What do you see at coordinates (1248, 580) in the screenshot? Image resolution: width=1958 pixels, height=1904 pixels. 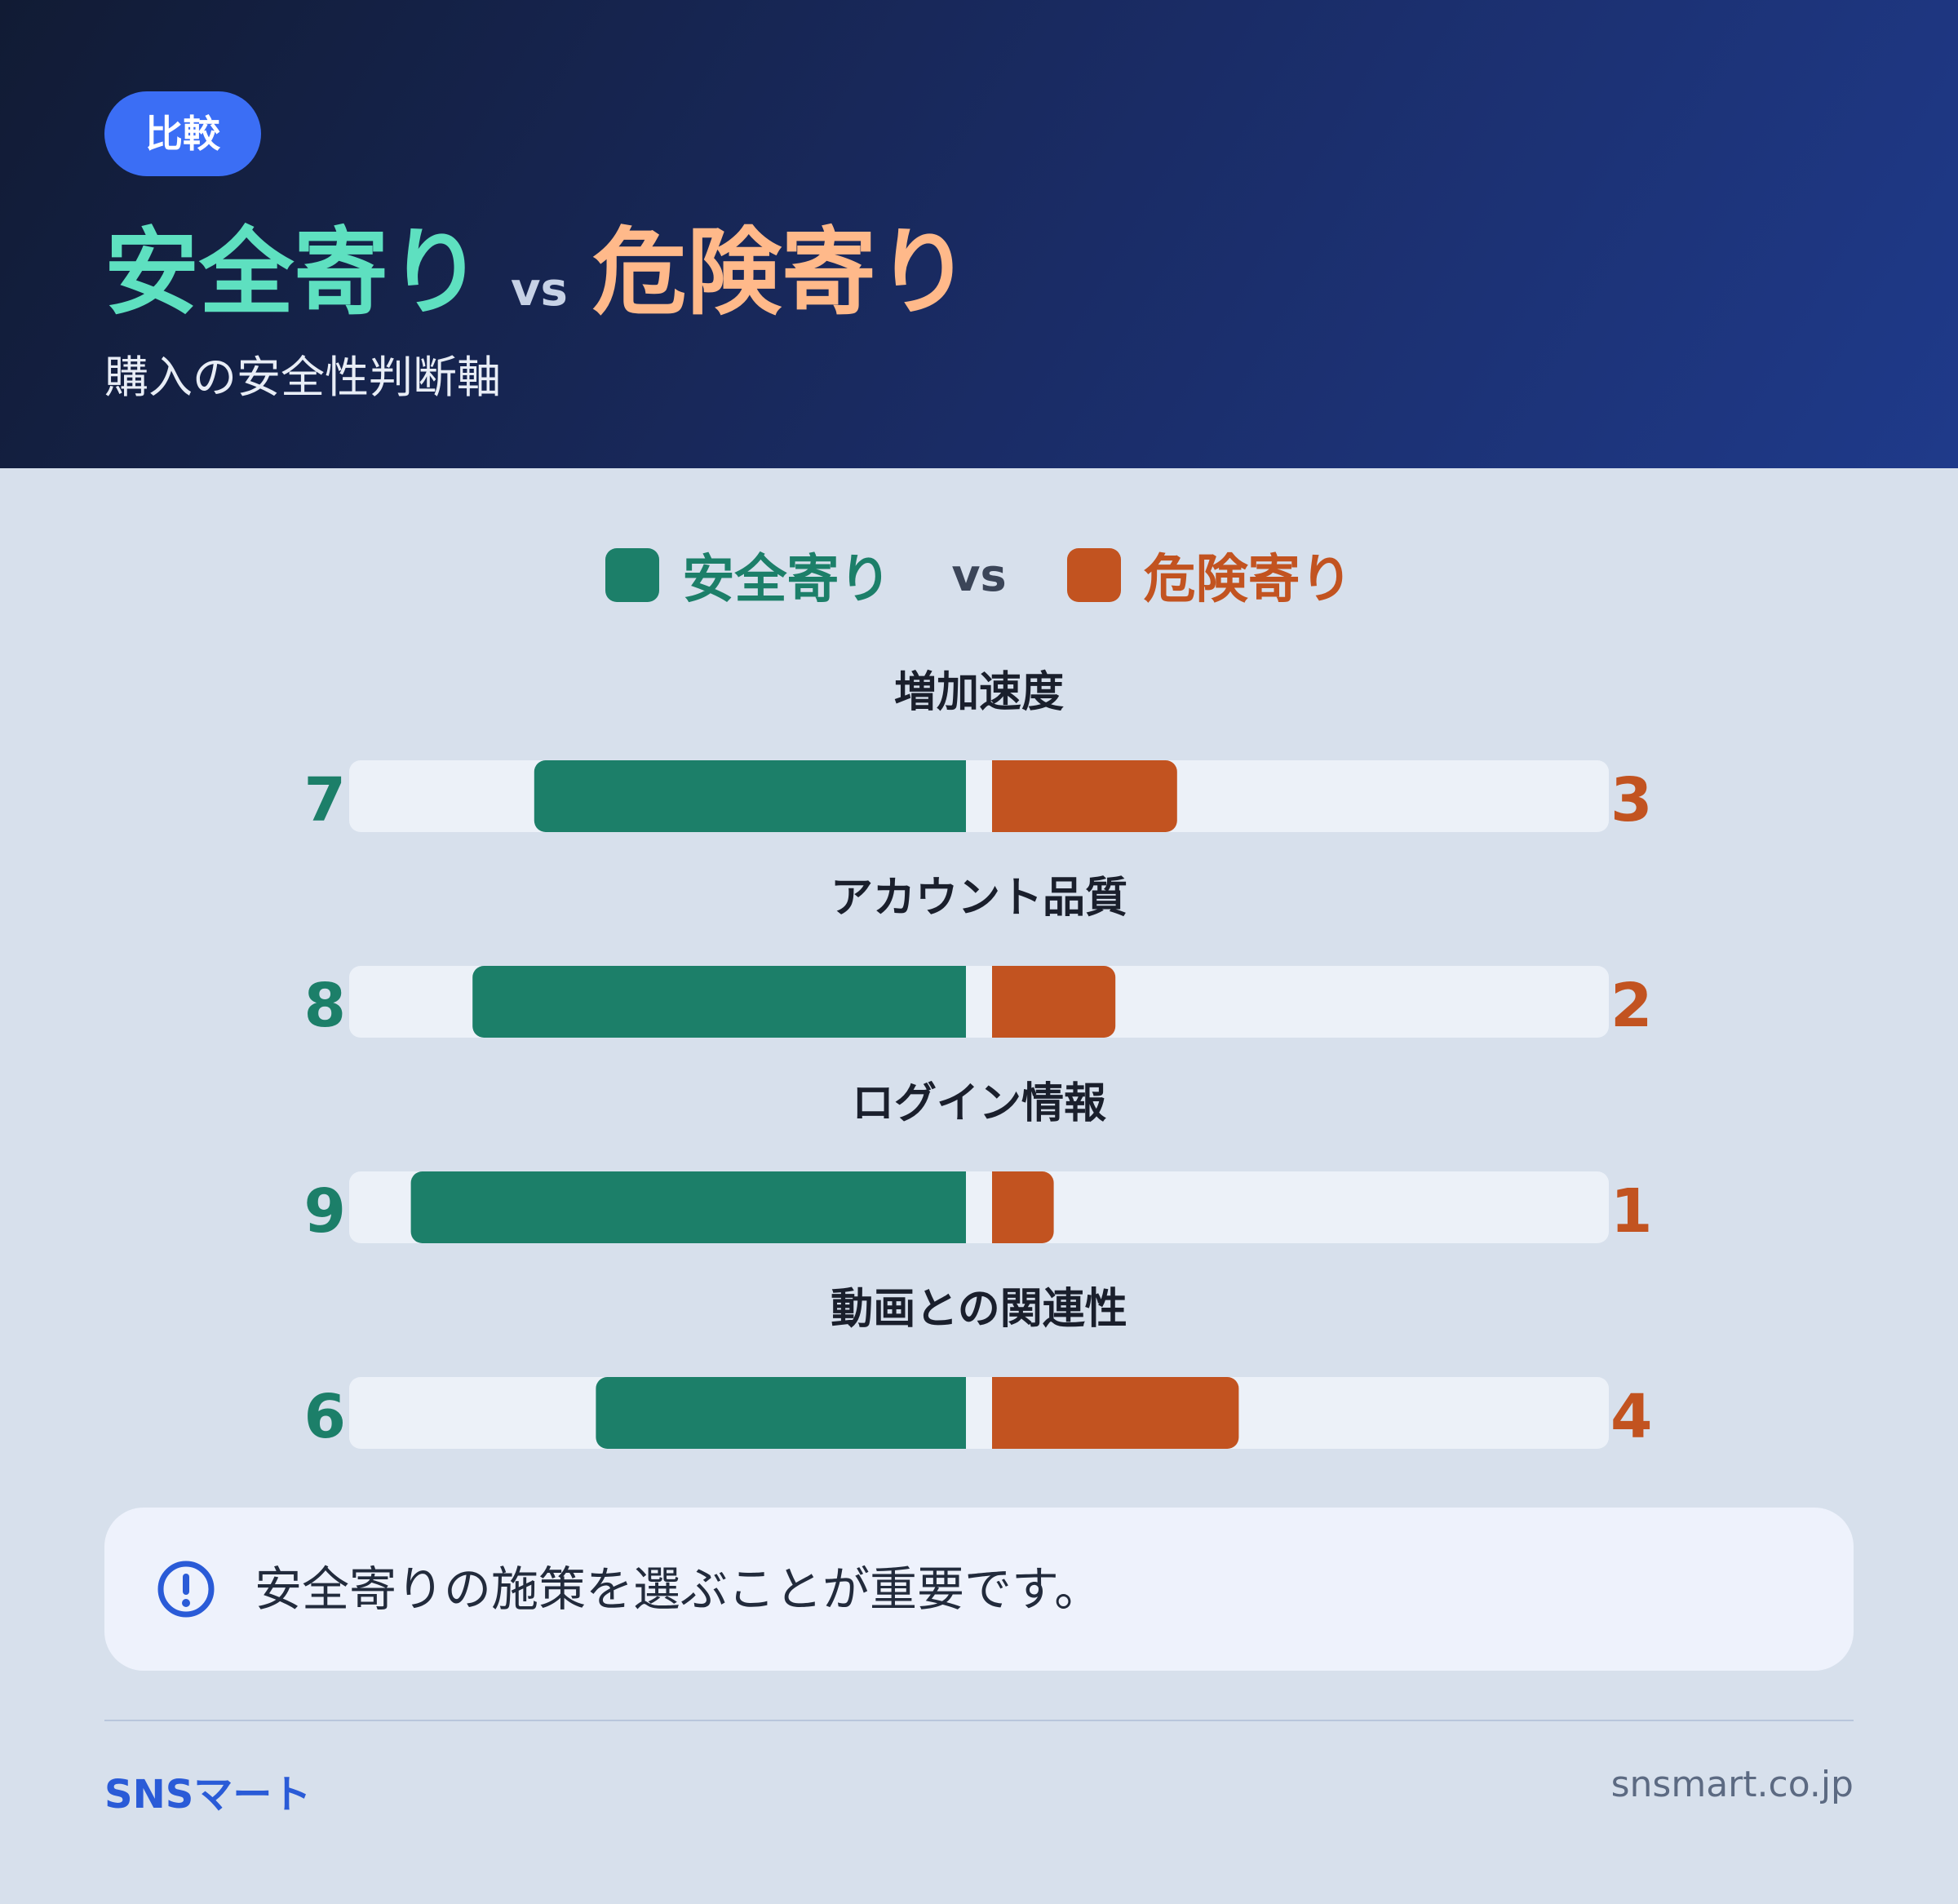 I see `legend-label-risk: 危険寄り` at bounding box center [1248, 580].